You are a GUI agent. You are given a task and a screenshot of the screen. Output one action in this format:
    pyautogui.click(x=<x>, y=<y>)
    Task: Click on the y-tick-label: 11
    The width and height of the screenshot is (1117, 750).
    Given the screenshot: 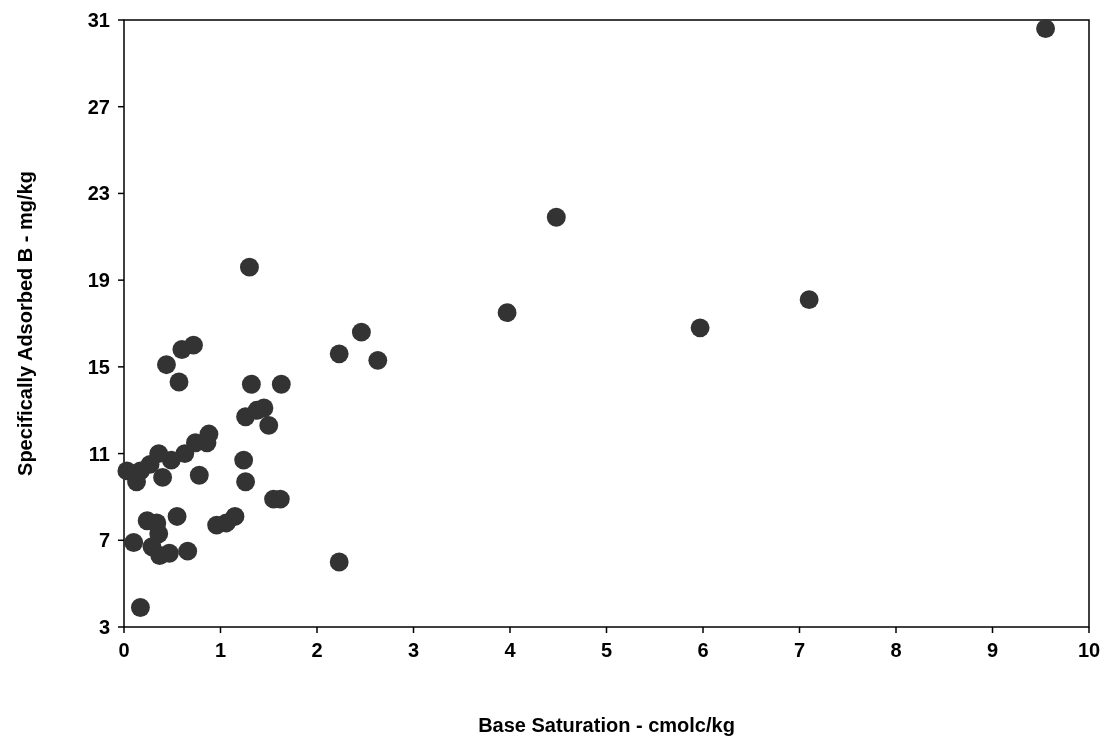 What is the action you would take?
    pyautogui.click(x=99, y=453)
    